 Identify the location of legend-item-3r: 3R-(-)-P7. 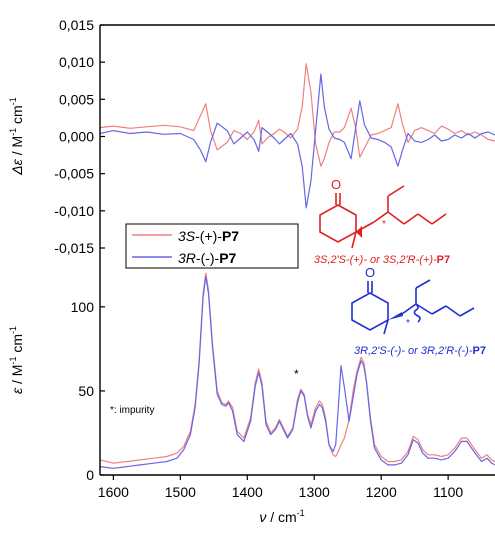
(184, 258).